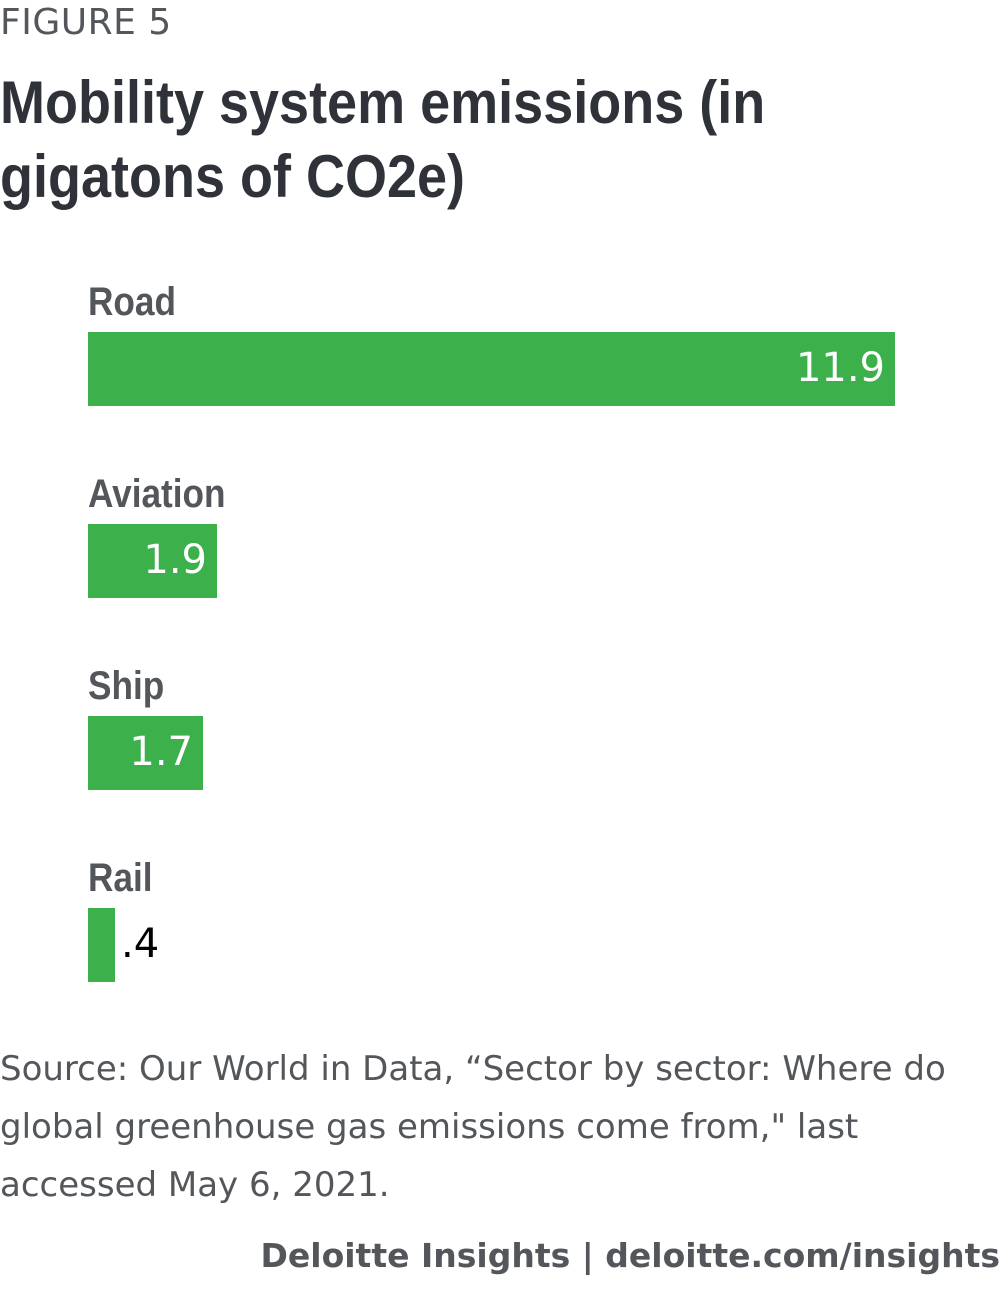  What do you see at coordinates (140, 944) in the screenshot?
I see `data-label-rail: .4` at bounding box center [140, 944].